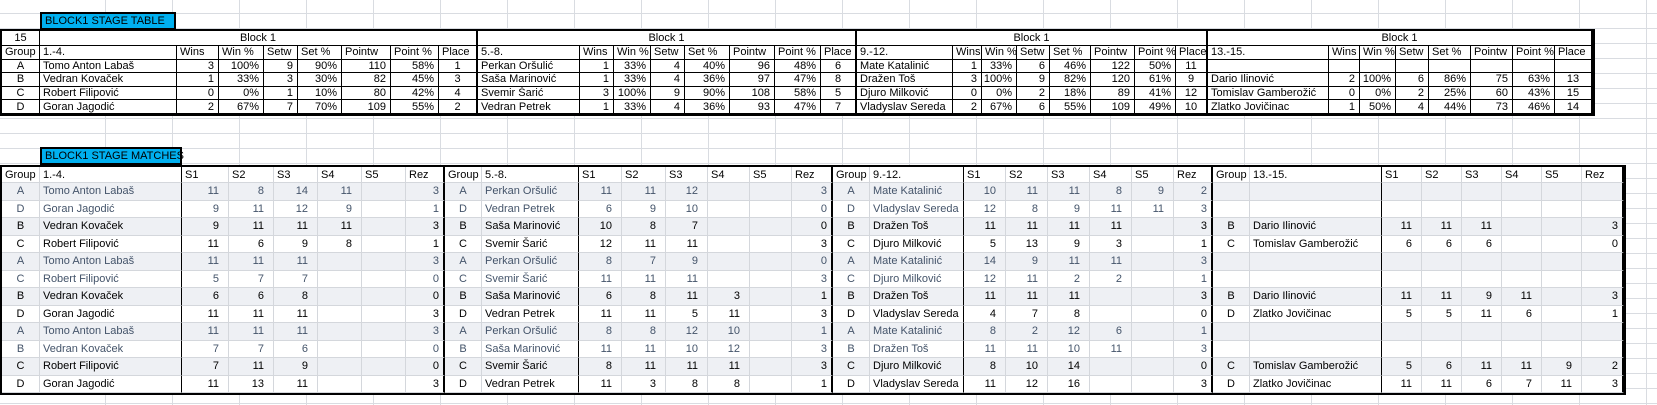 The height and width of the screenshot is (405, 1657). Describe the element at coordinates (1070, 80) in the screenshot. I see `stage-stat-cell: 82%` at that location.